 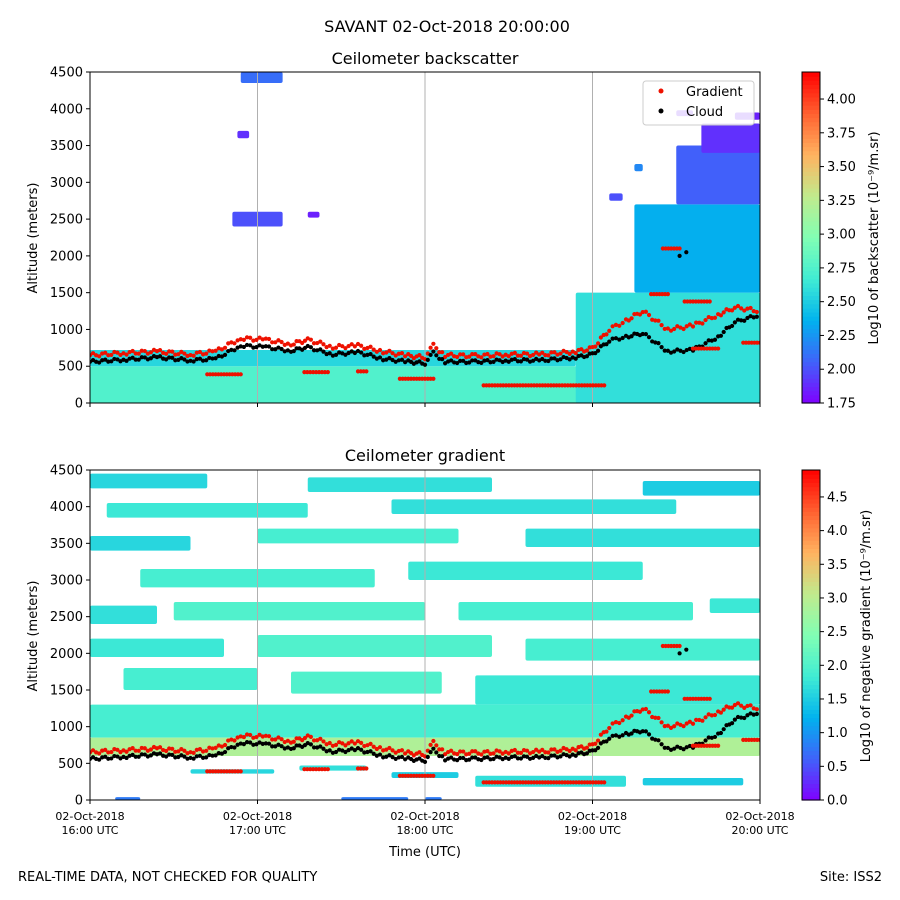 I want to click on colorbar-tick-label: 3.25, so click(x=841, y=201).